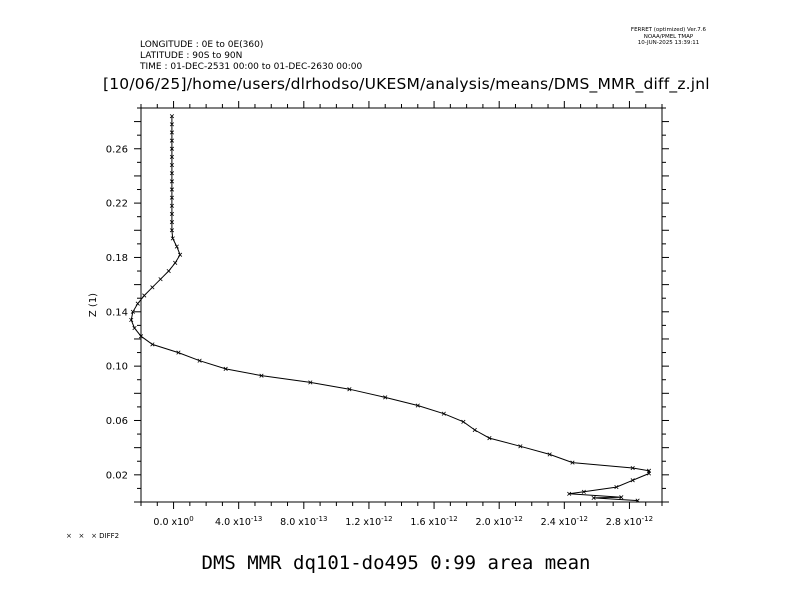 Image resolution: width=792 pixels, height=612 pixels. What do you see at coordinates (202, 45) in the screenshot?
I see `longitude-range-label: LONGITUDE : 0E to 0E(360)` at bounding box center [202, 45].